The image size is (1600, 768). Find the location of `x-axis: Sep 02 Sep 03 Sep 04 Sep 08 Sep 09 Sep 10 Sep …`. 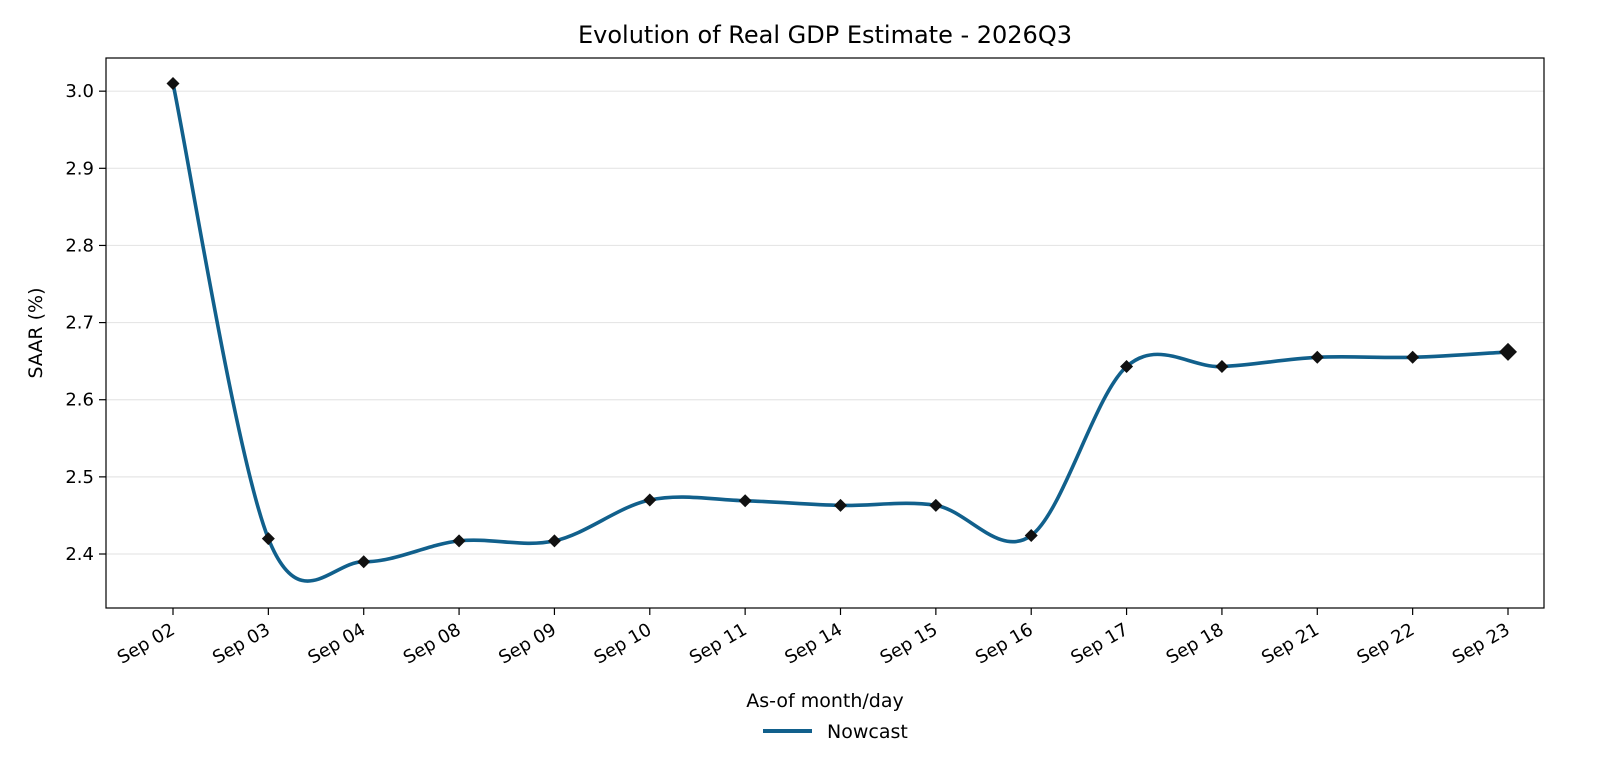

x-axis: Sep 02 Sep 03 Sep 04 Sep 08 Sep 09 Sep 10 Sep … is located at coordinates (814, 638).